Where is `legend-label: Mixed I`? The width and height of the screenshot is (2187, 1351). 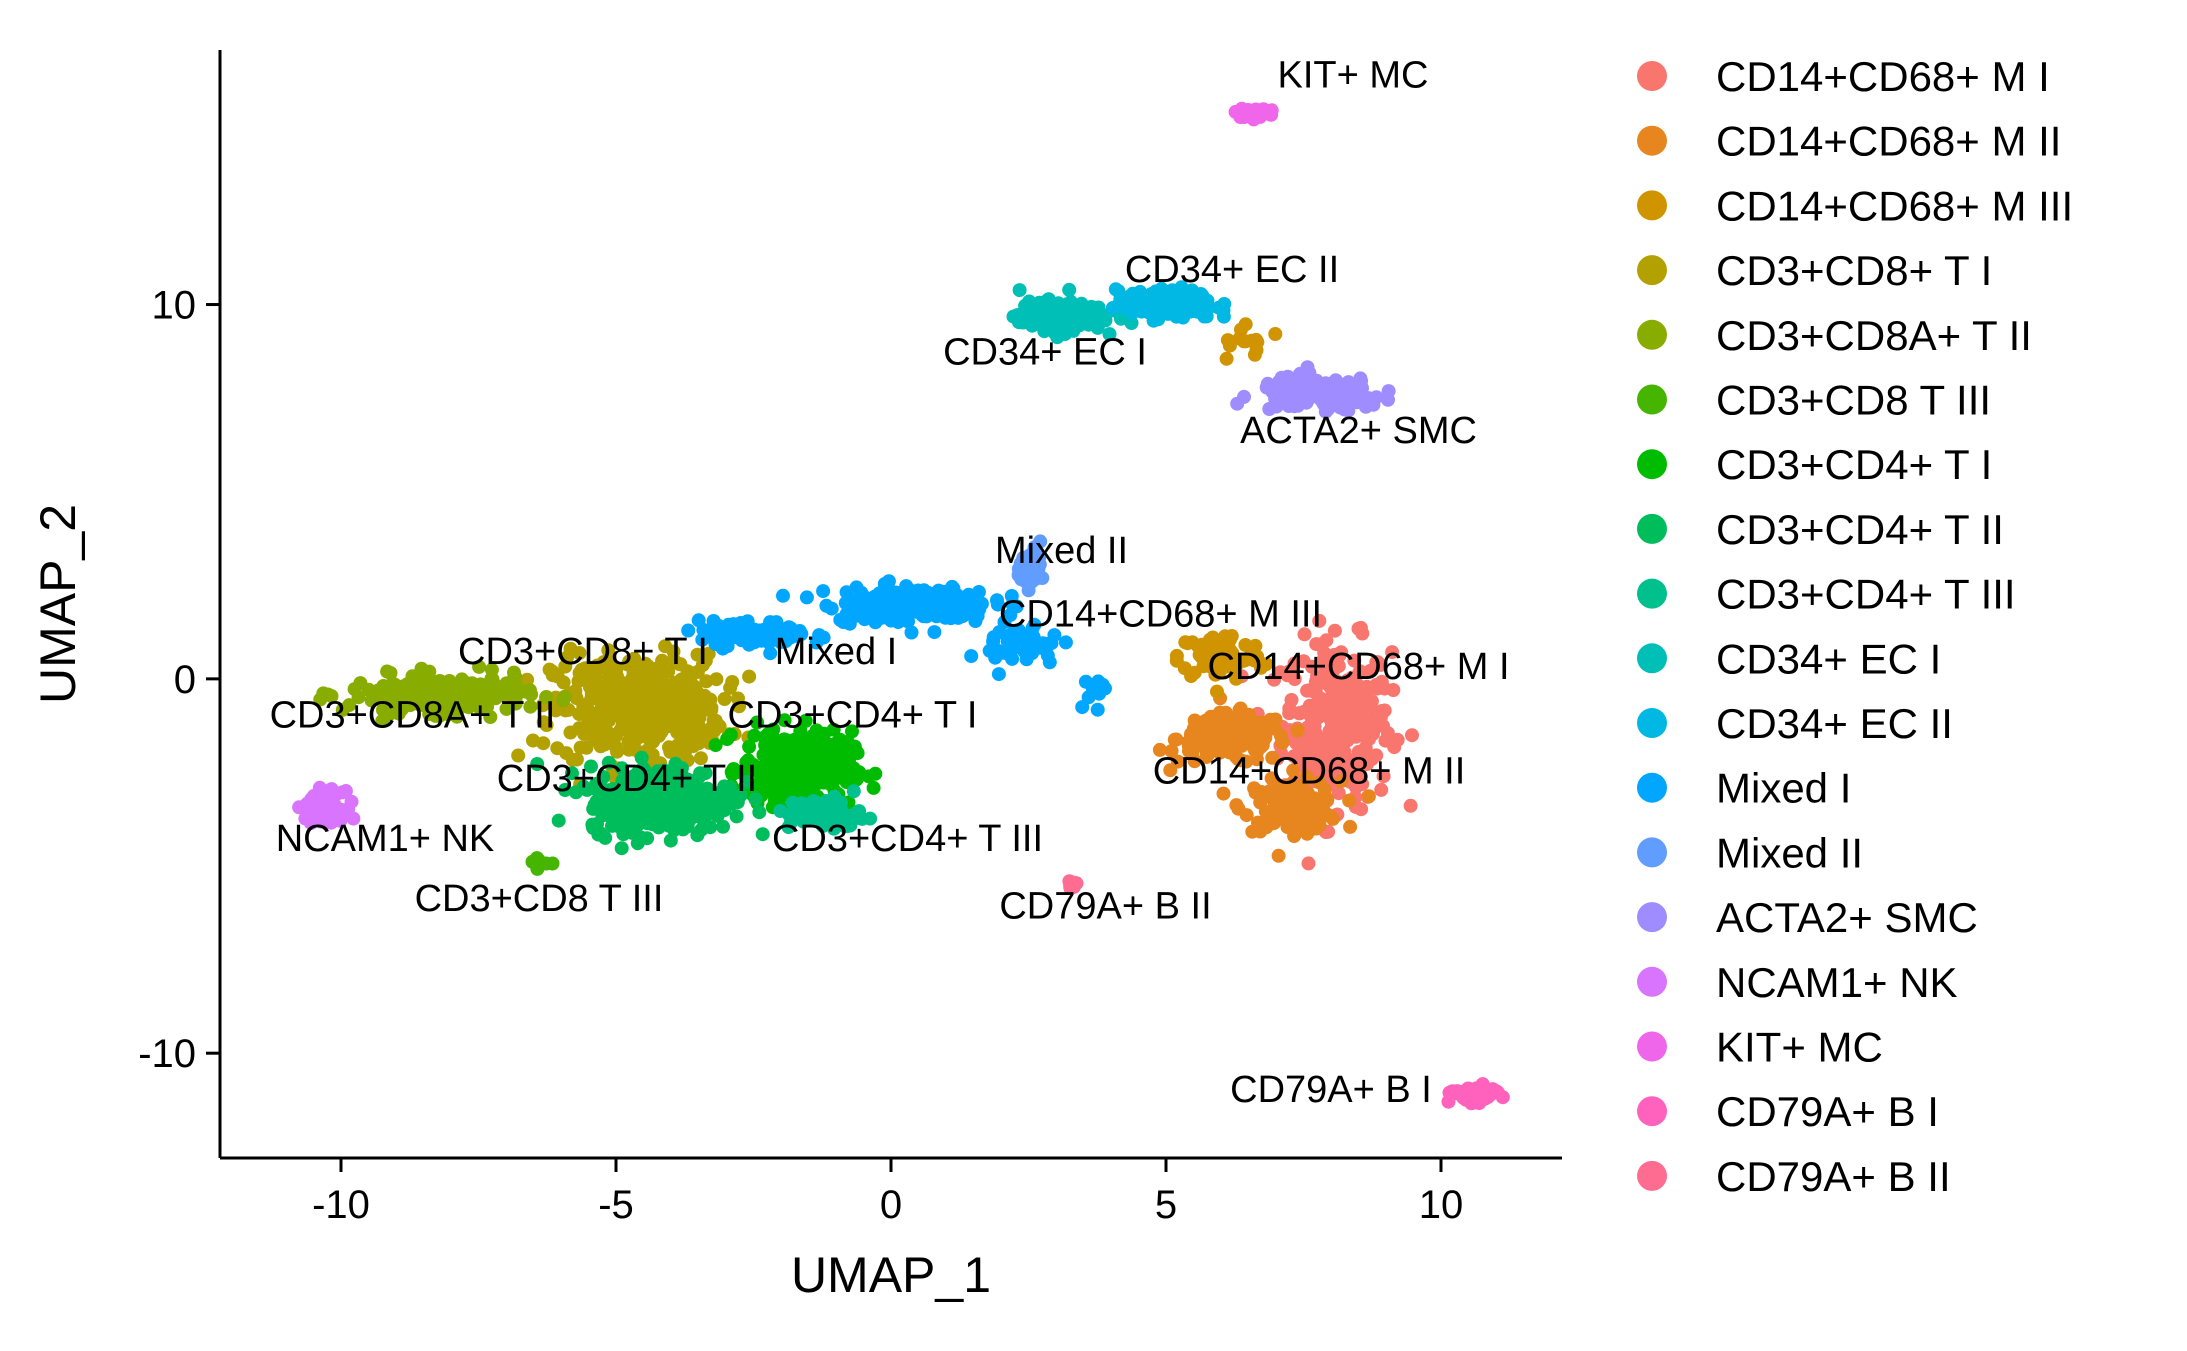 legend-label: Mixed I is located at coordinates (1783, 788).